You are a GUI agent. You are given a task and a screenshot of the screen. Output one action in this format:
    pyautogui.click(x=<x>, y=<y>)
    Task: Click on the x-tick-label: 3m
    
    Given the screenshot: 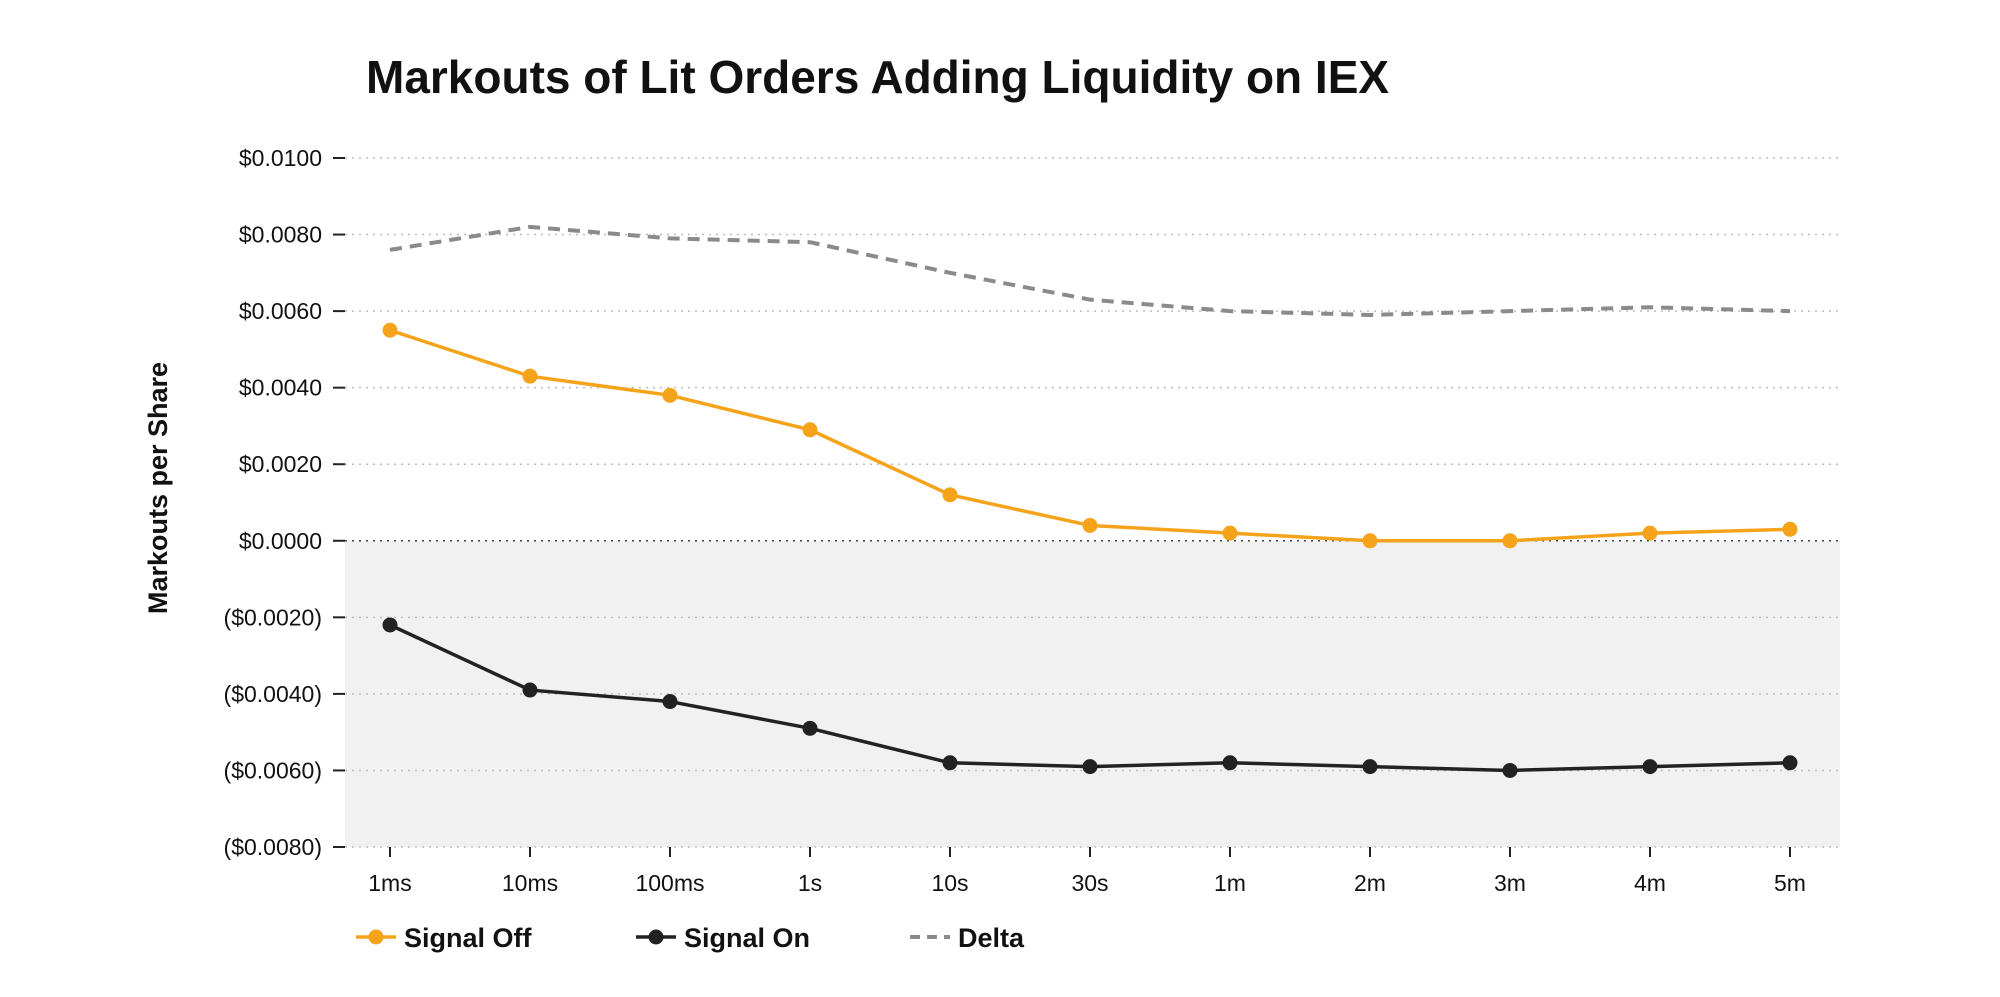 What is the action you would take?
    pyautogui.click(x=1510, y=883)
    